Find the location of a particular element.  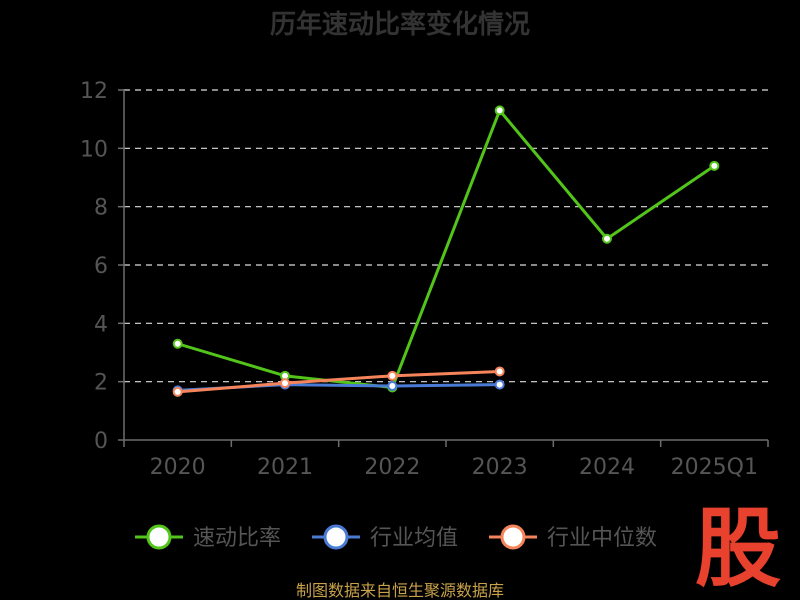

y-tick-label: 12 is located at coordinates (94, 91).